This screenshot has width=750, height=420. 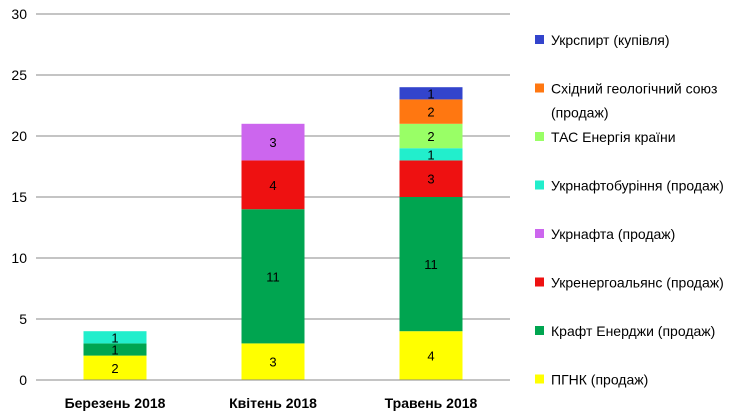 I want to click on legend-label: Укрнафта (продаж), so click(x=613, y=234).